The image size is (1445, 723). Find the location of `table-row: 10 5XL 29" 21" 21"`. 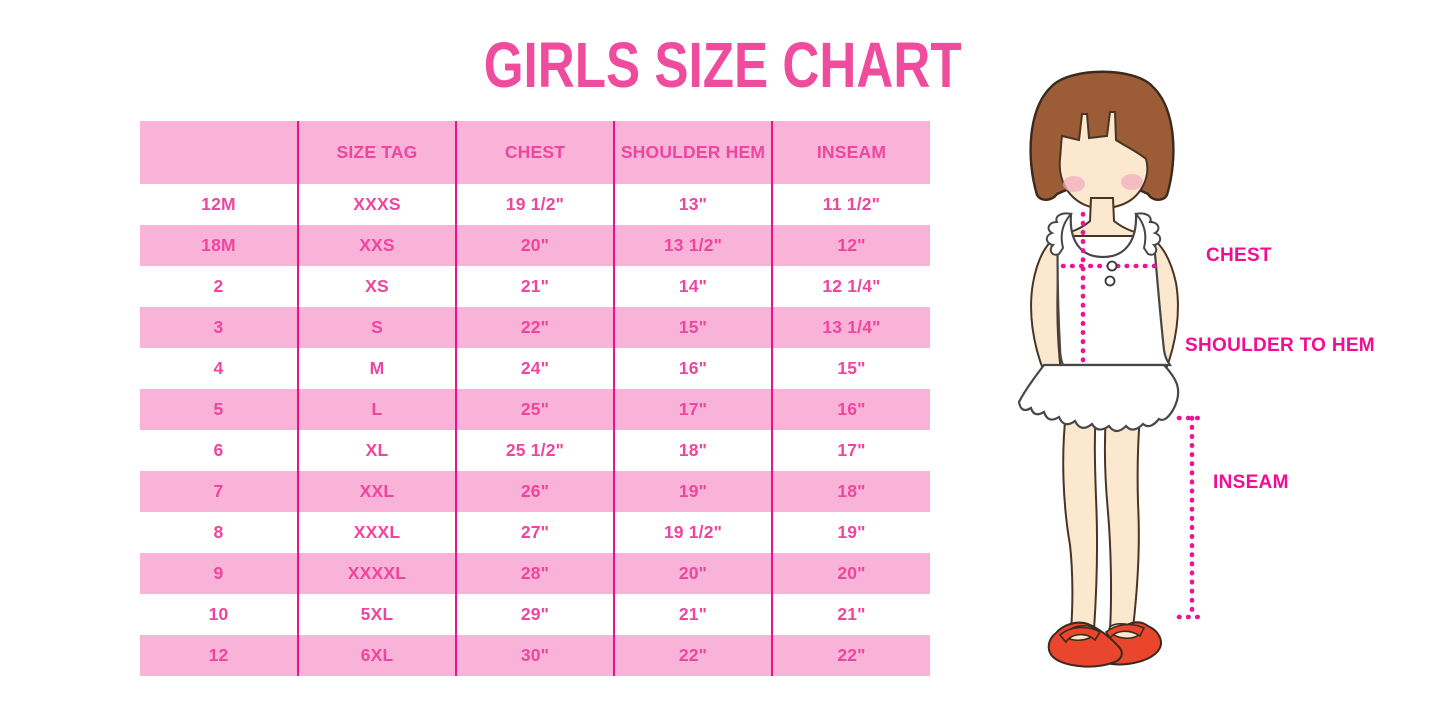

table-row: 10 5XL 29" 21" 21" is located at coordinates (535, 614).